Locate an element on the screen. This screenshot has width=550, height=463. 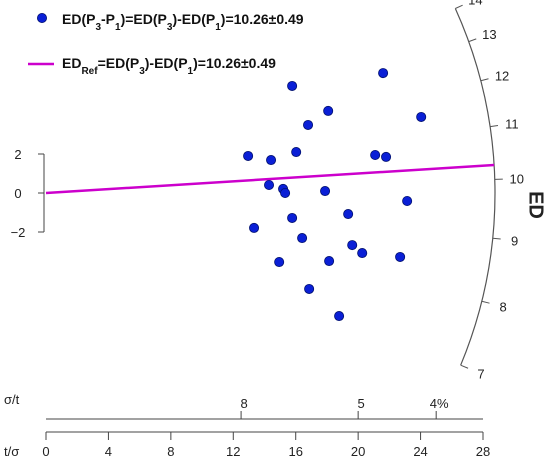
radial-axis-title: ED is located at coordinates (536, 205).